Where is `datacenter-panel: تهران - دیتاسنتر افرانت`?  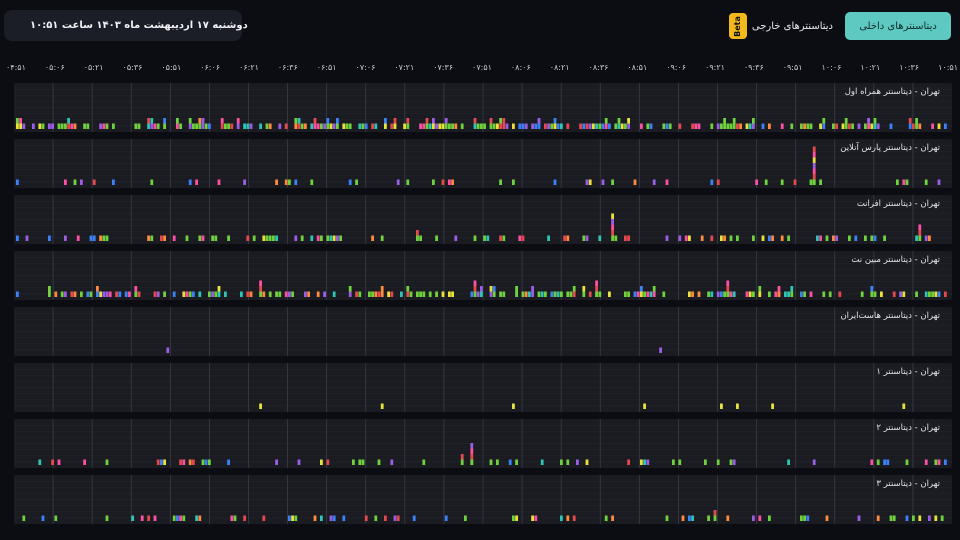
datacenter-panel: تهران - دیتاسنتر افرانت is located at coordinates (483, 219).